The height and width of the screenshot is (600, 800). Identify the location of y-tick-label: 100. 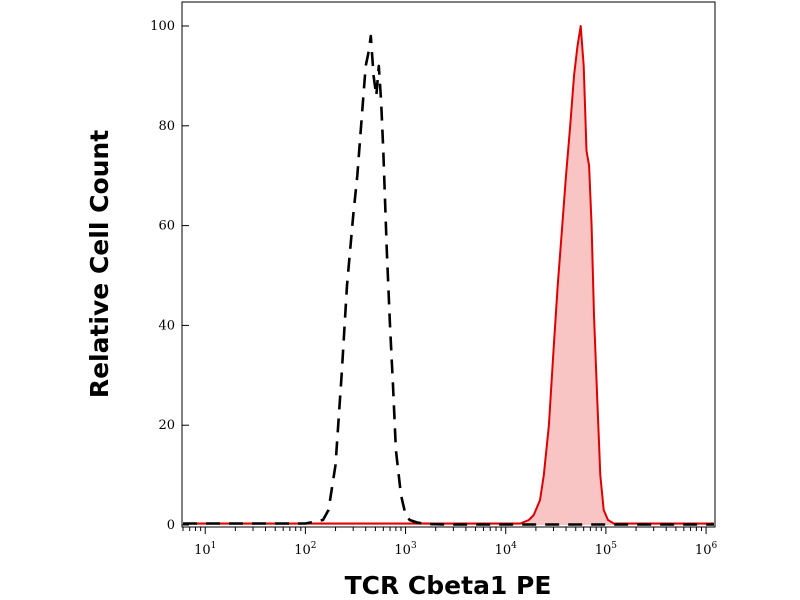
(162, 26).